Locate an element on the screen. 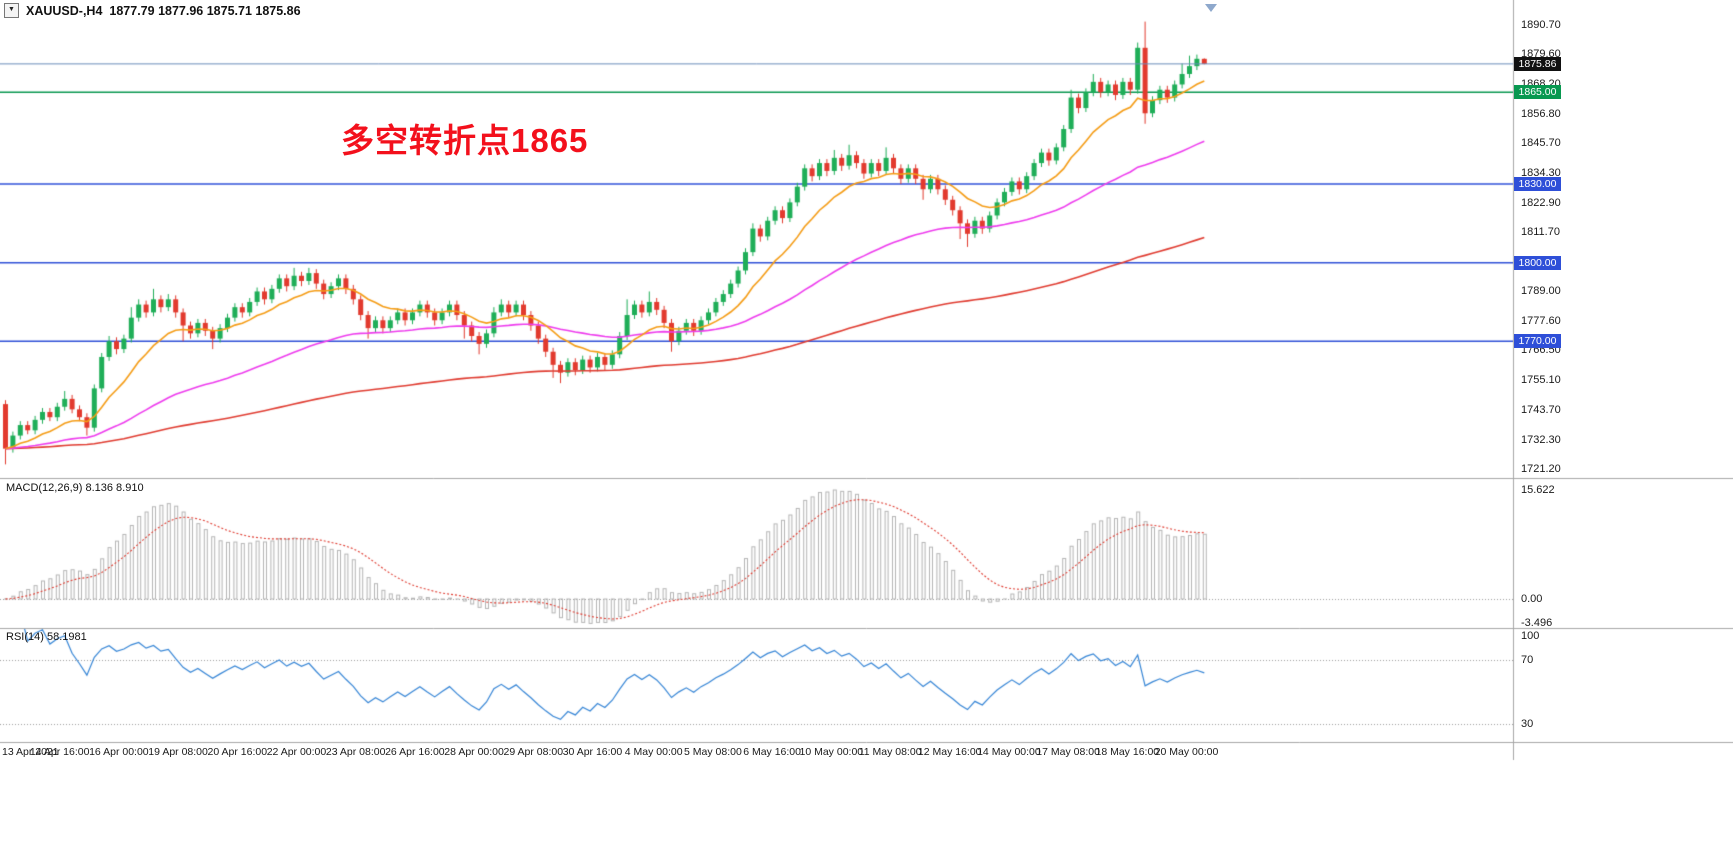 The width and height of the screenshot is (1733, 844). current-price-badge: 1875.86 is located at coordinates (1537, 63).